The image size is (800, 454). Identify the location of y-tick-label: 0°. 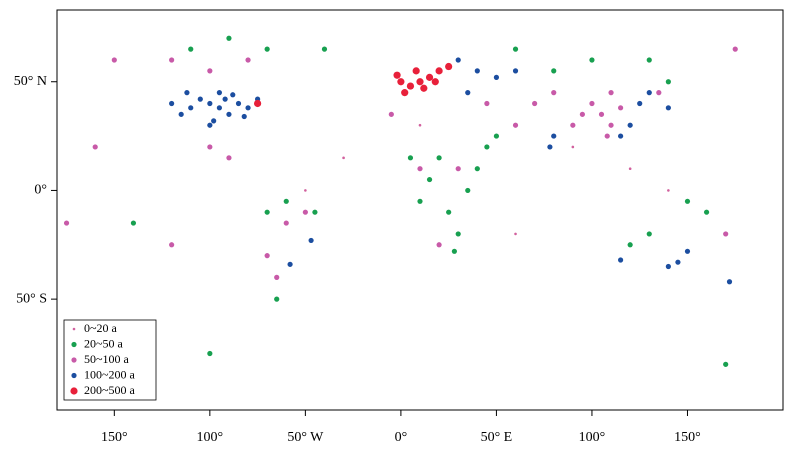
(40, 190).